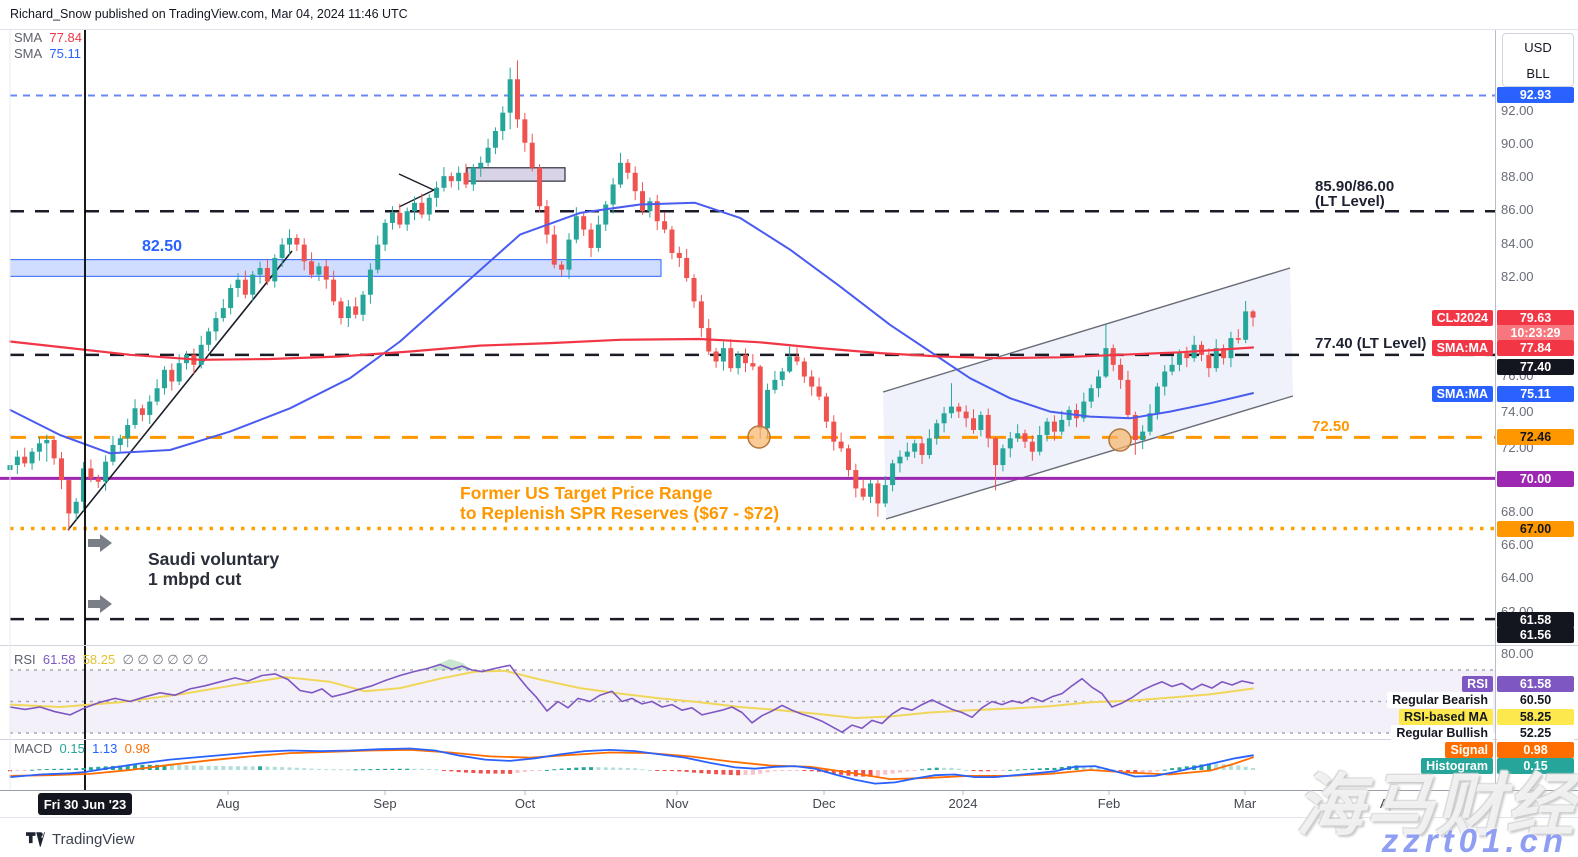 Image resolution: width=1578 pixels, height=857 pixels. Describe the element at coordinates (1535, 333) in the screenshot. I see `price-badge-10:23:29: 10:23:29` at that location.